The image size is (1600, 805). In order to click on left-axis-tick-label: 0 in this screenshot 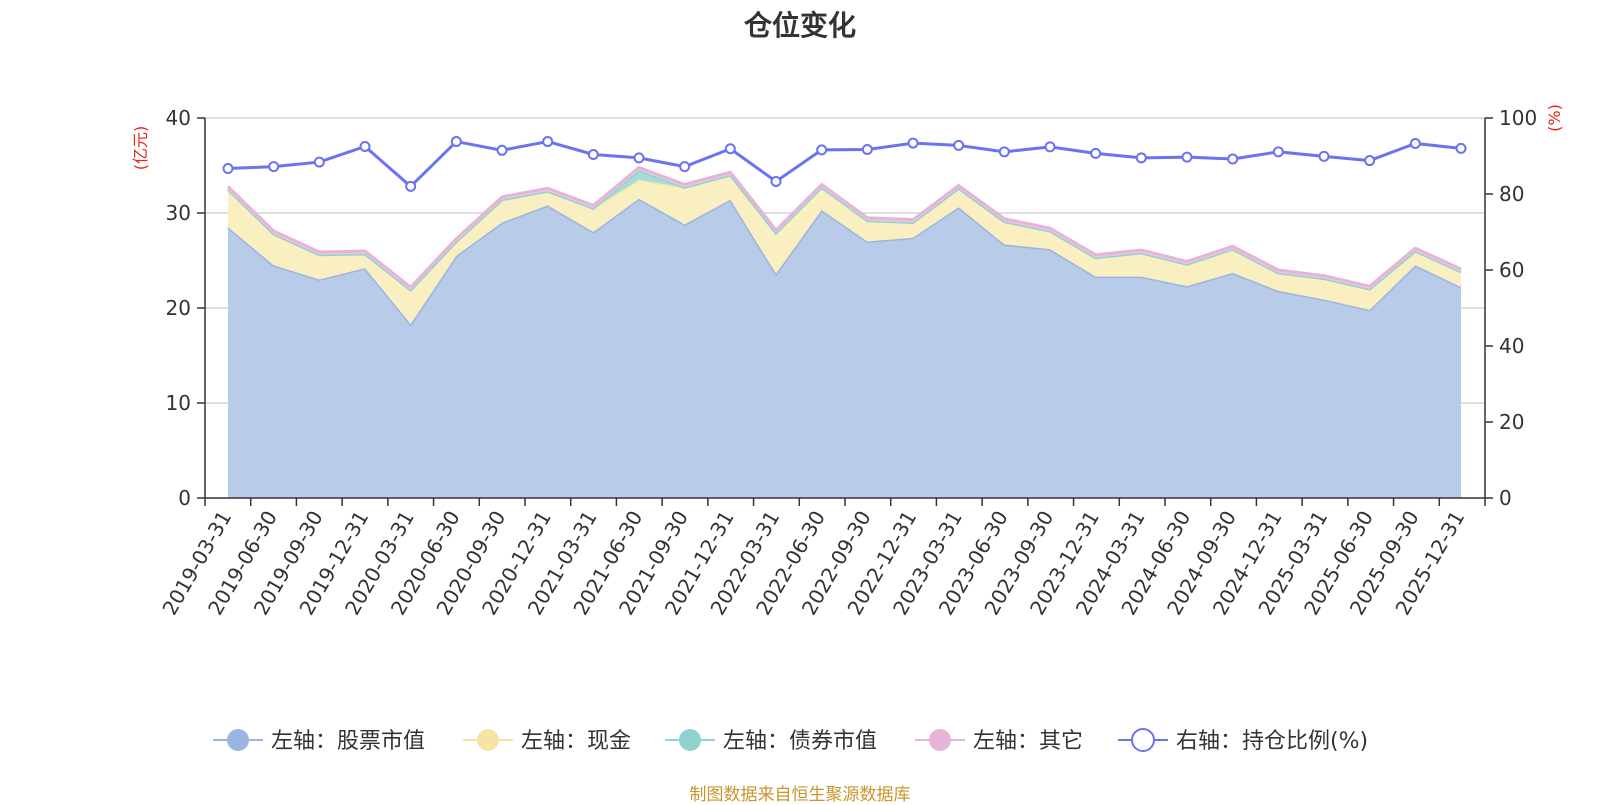, I will do `click(184, 498)`.